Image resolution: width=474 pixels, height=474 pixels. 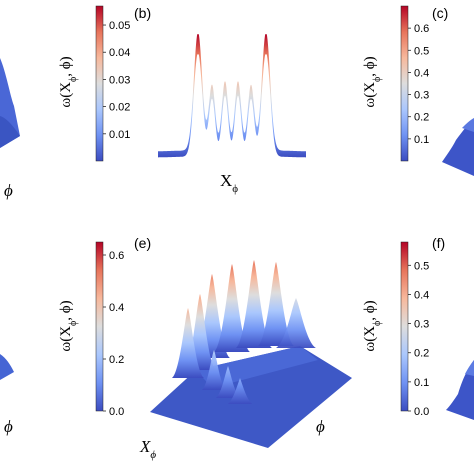 What do you see at coordinates (229, 183) in the screenshot?
I see `panel-b-xlabel: Xϕ` at bounding box center [229, 183].